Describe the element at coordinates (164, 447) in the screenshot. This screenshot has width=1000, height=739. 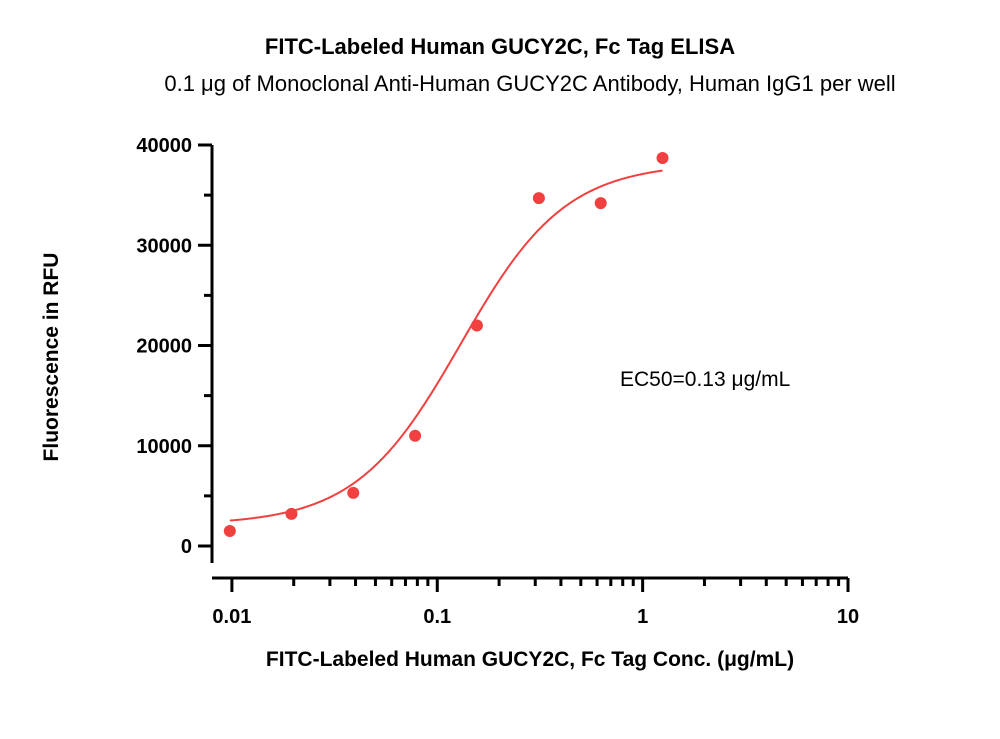
I see `y-tick-label: 10000` at that location.